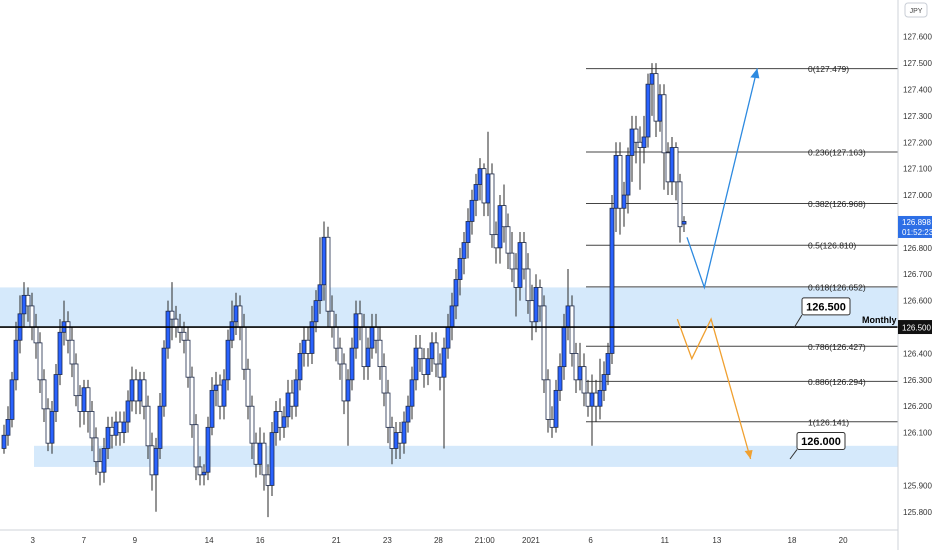  Describe the element at coordinates (917, 301) in the screenshot. I see `price-tick-label: 126.600` at that location.